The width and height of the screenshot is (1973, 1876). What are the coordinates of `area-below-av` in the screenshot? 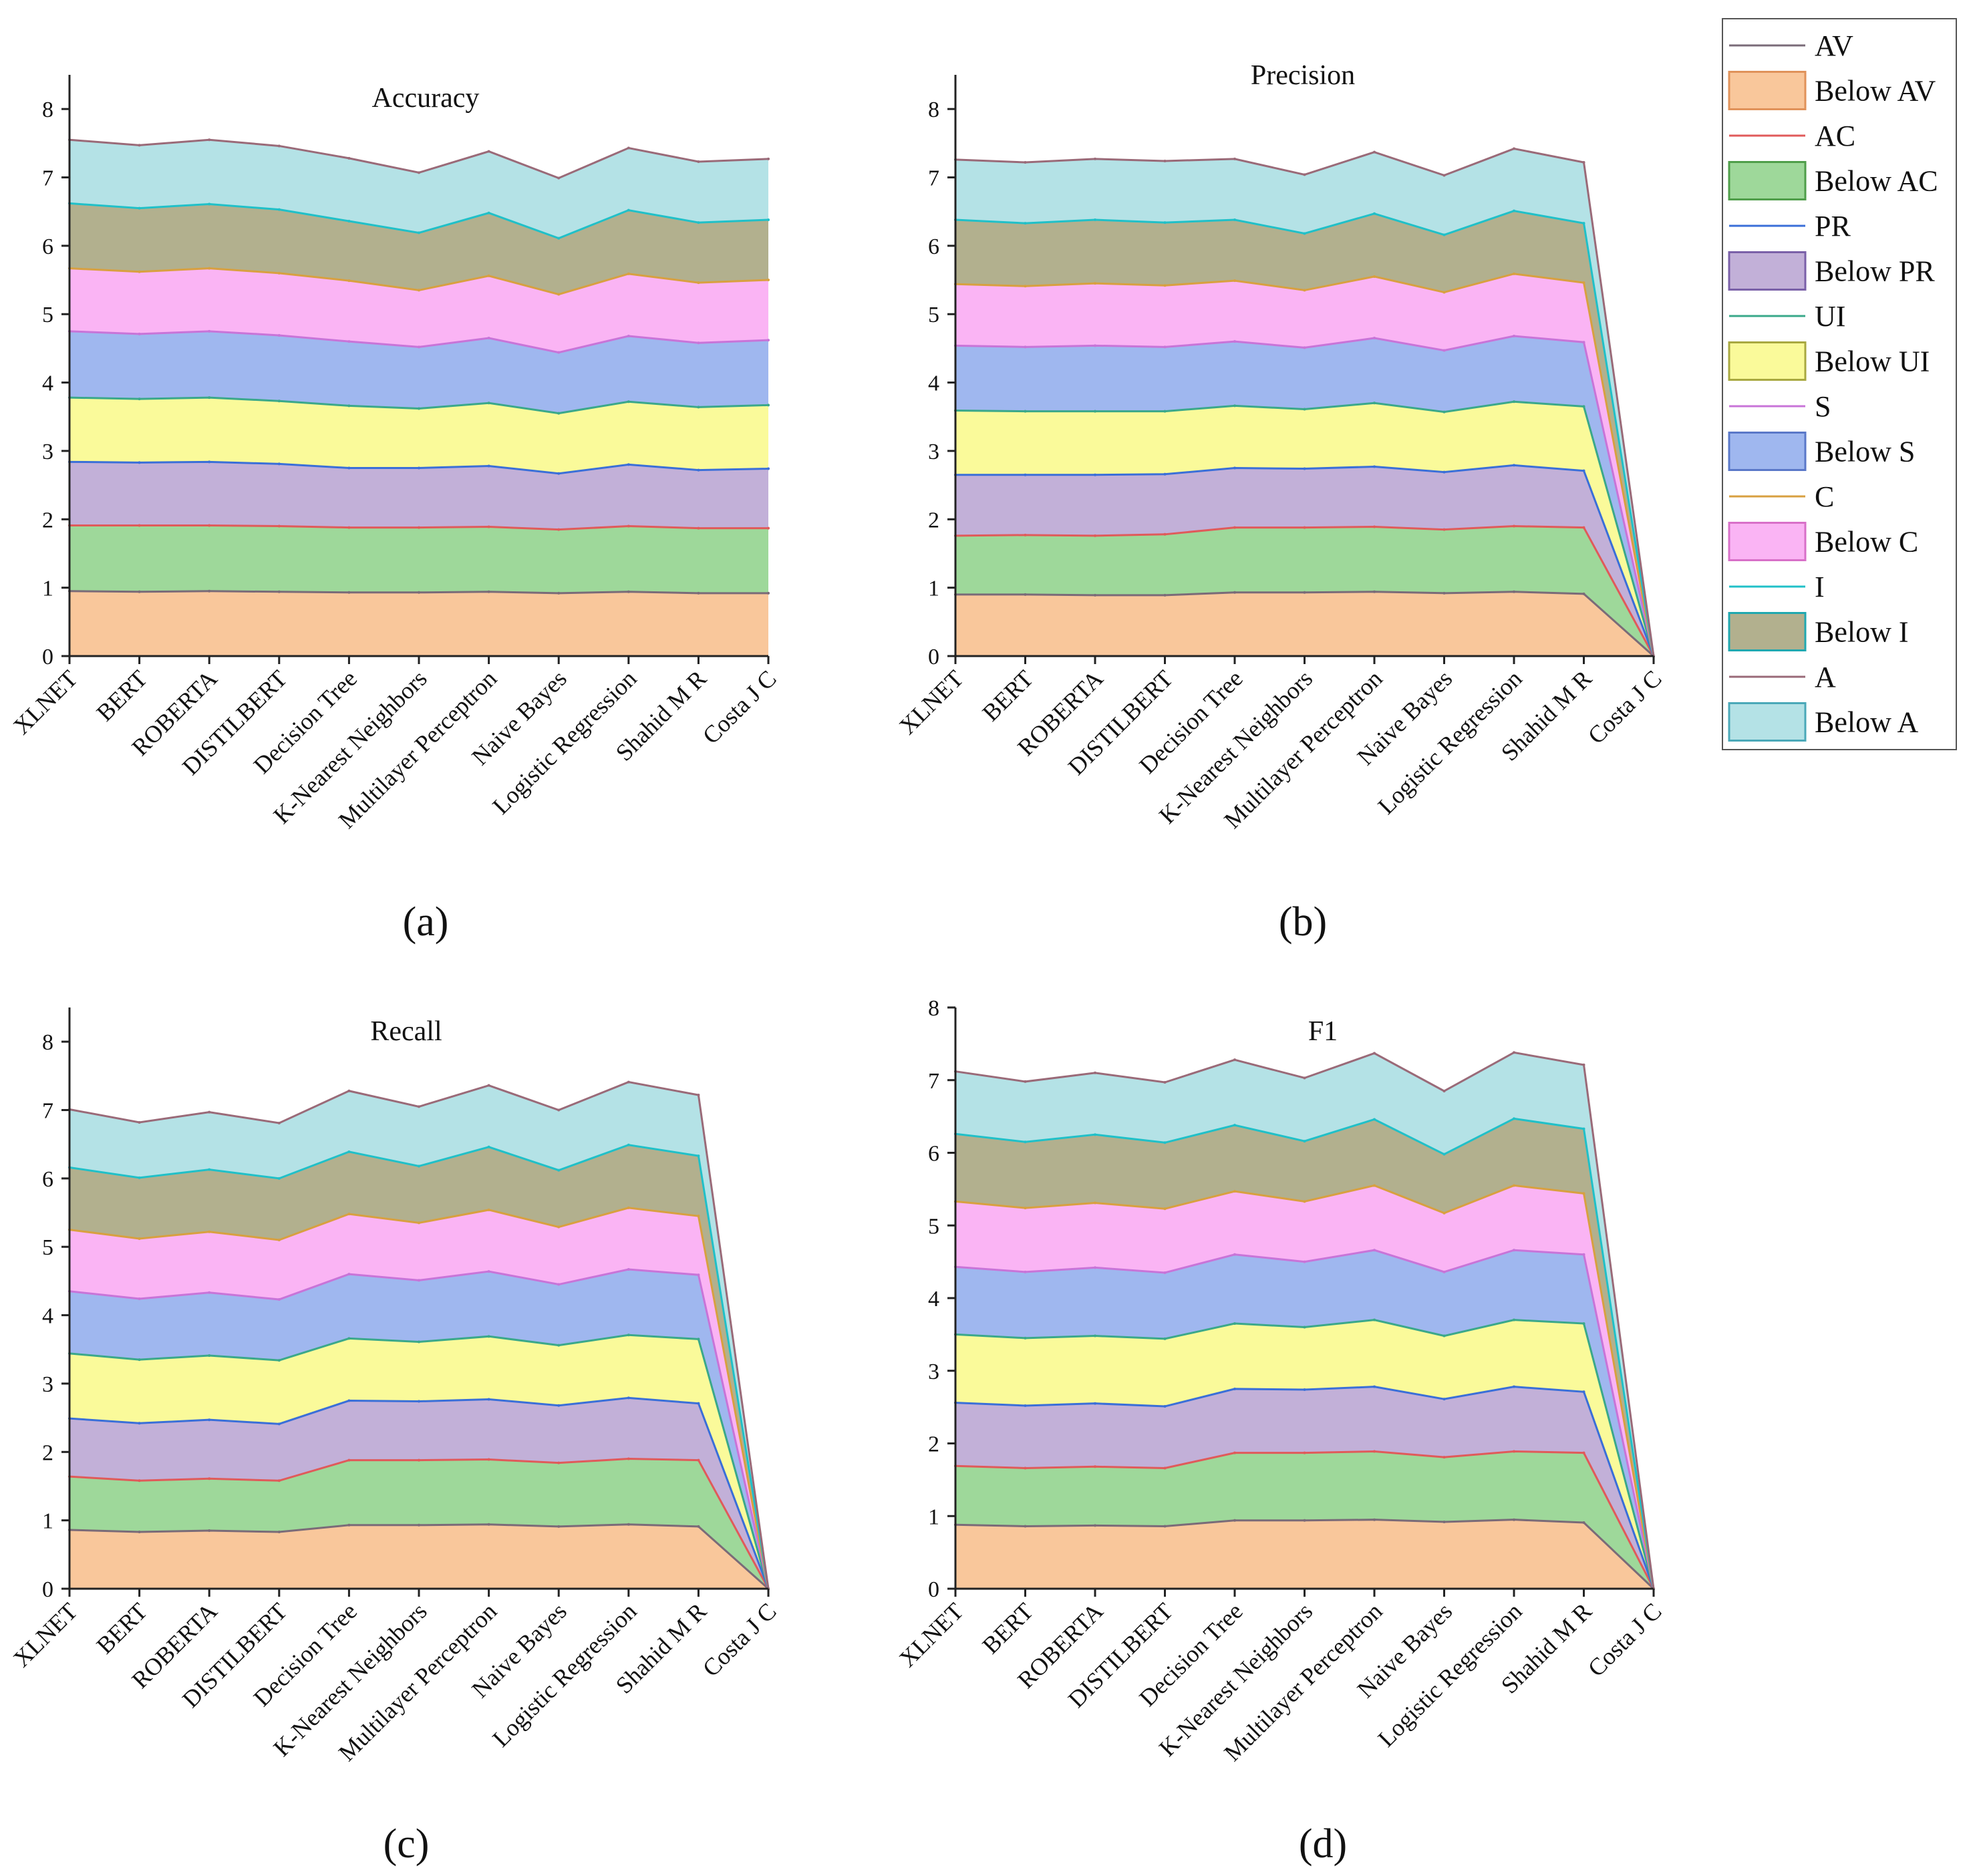 It's located at (1304, 1554).